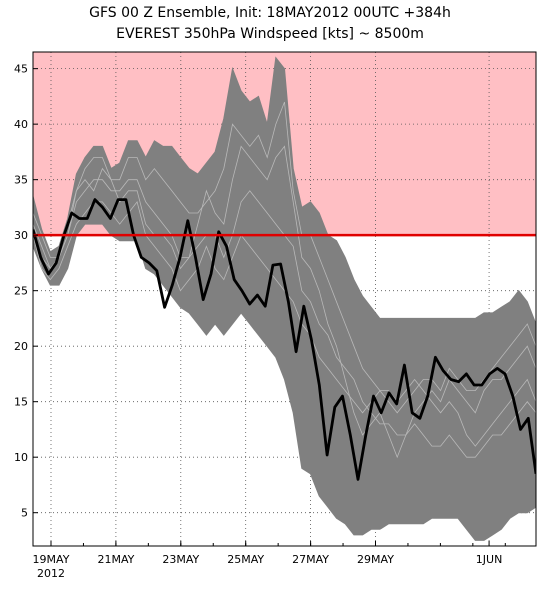  What do you see at coordinates (21, 235) in the screenshot?
I see `y-tick-label-5: 30` at bounding box center [21, 235].